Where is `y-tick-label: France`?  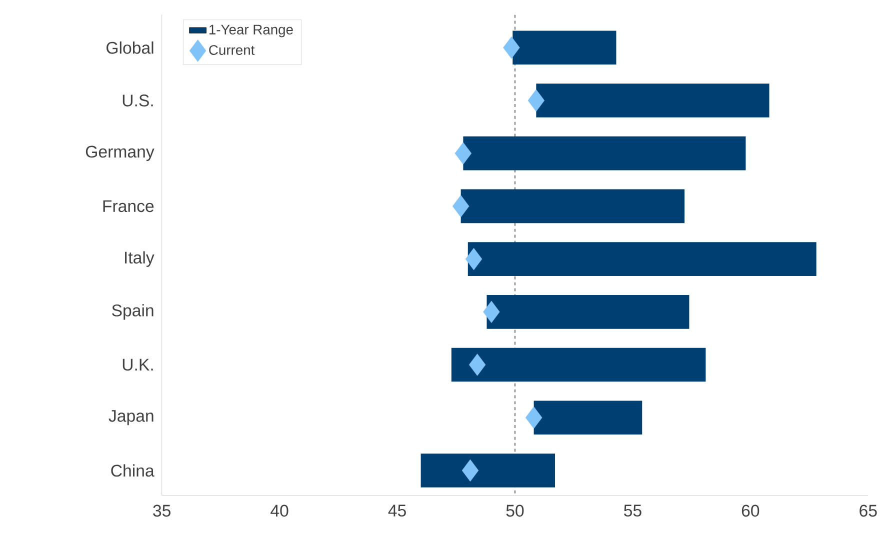 y-tick-label: France is located at coordinates (128, 206).